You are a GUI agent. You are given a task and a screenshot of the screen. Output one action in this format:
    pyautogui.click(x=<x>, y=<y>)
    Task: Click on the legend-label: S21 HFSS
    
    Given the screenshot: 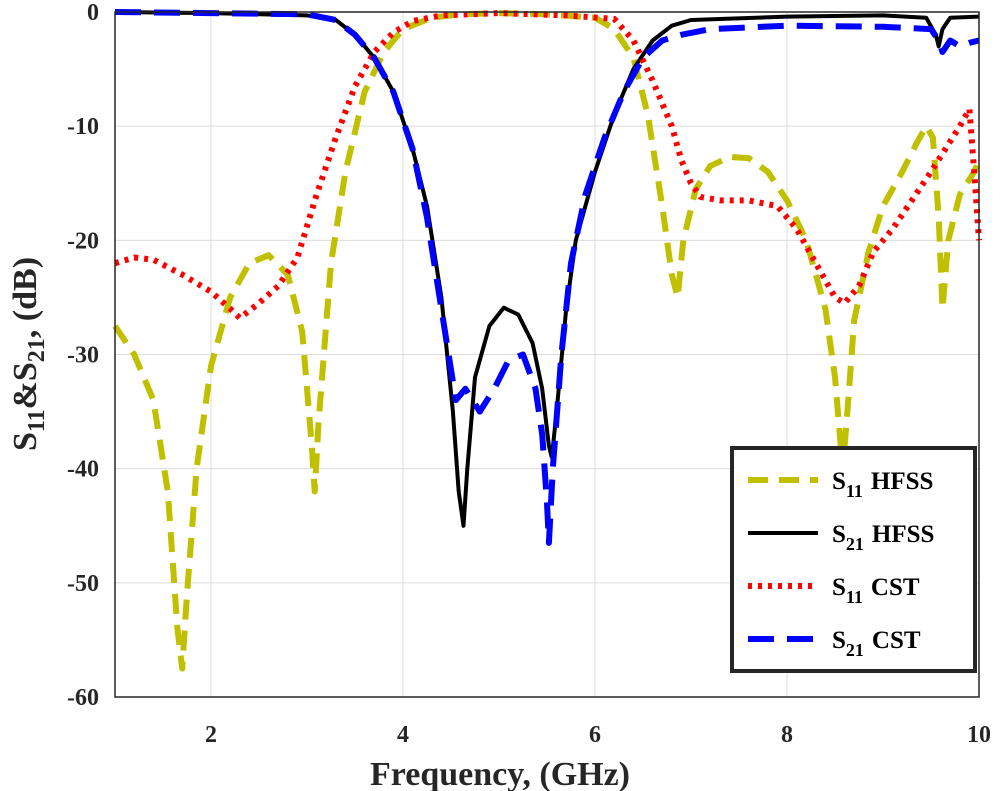 What is the action you would take?
    pyautogui.click(x=883, y=537)
    